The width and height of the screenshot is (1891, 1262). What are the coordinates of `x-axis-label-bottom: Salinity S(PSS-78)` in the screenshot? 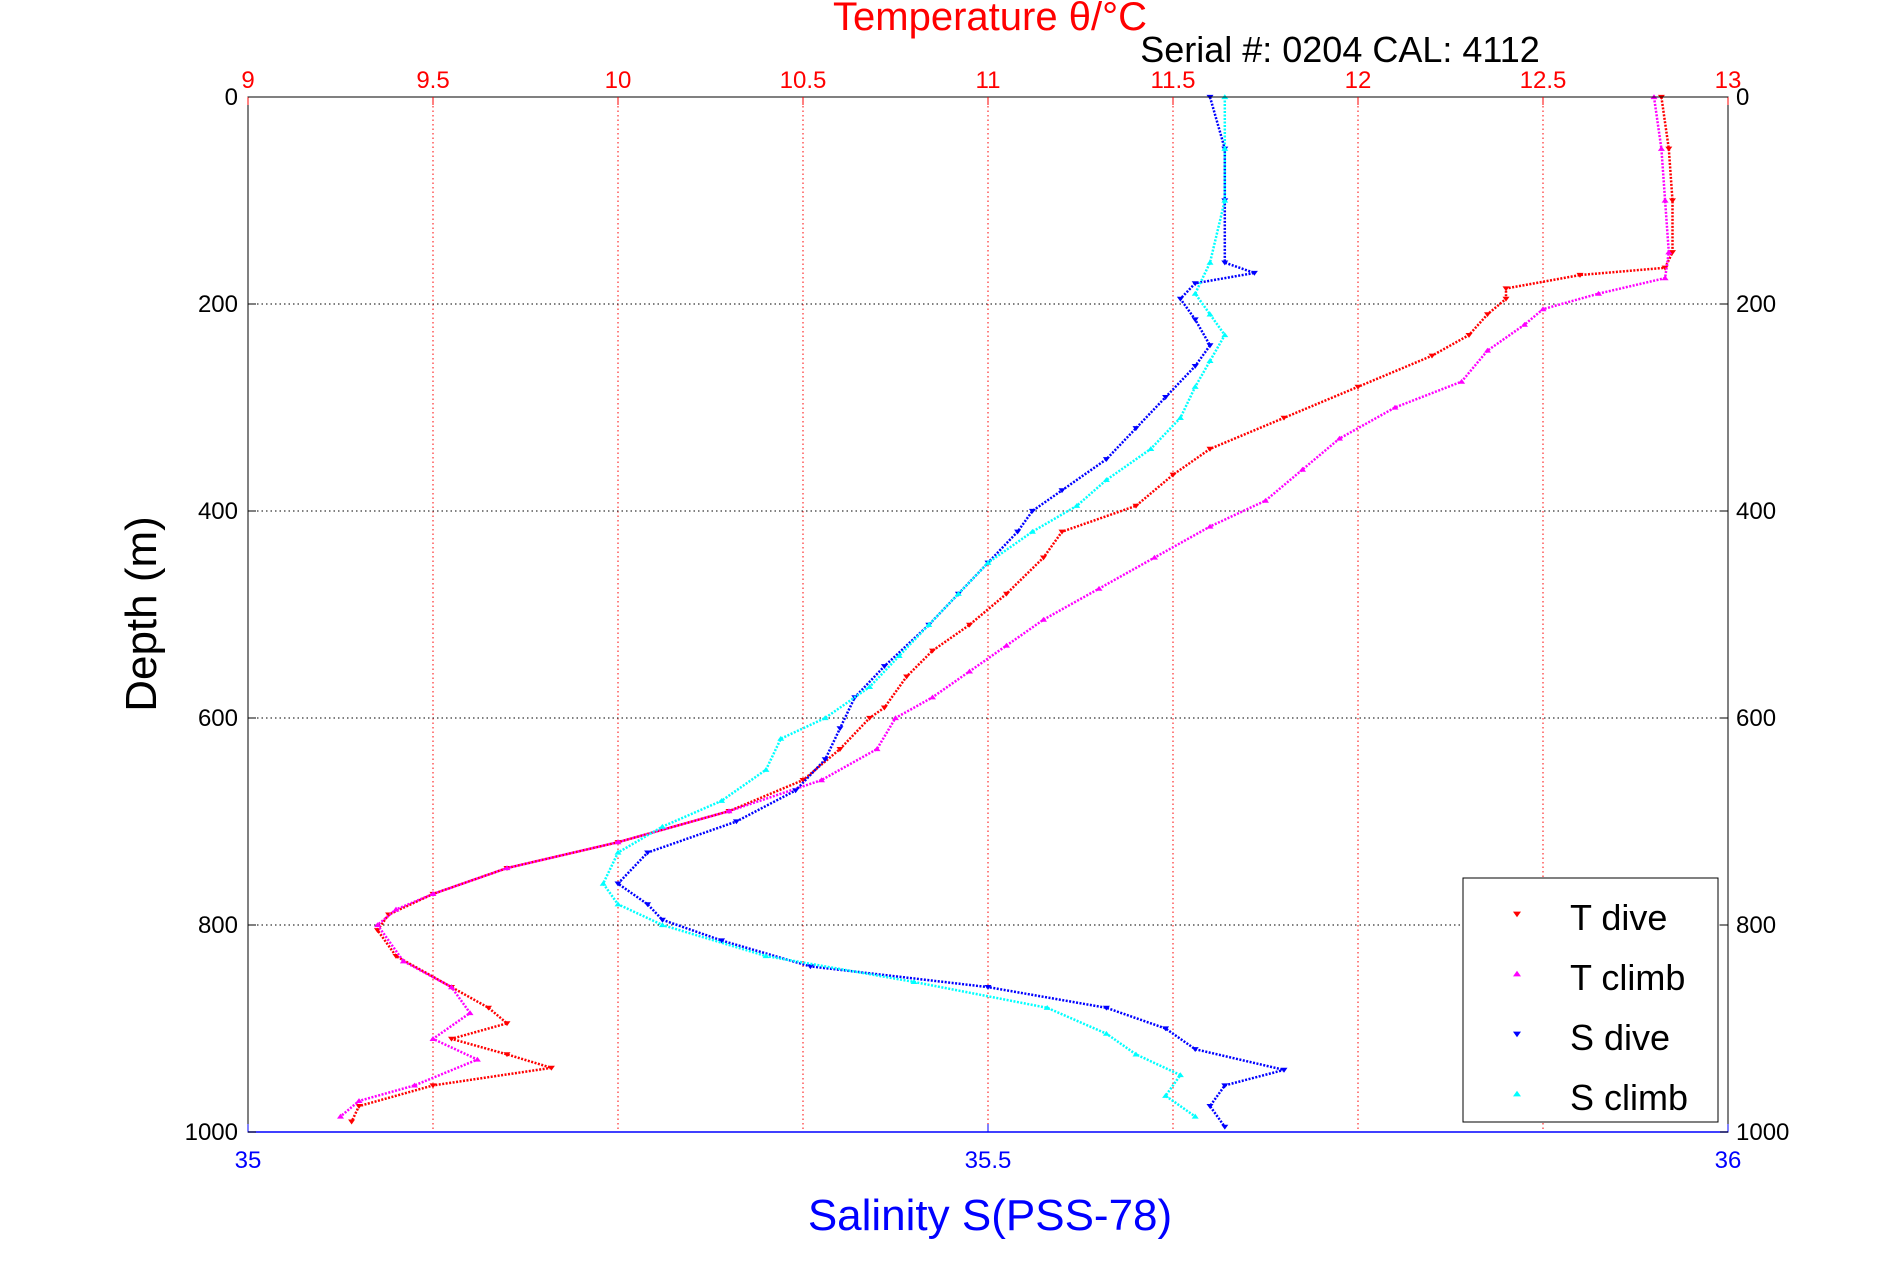 It's located at (990, 1215).